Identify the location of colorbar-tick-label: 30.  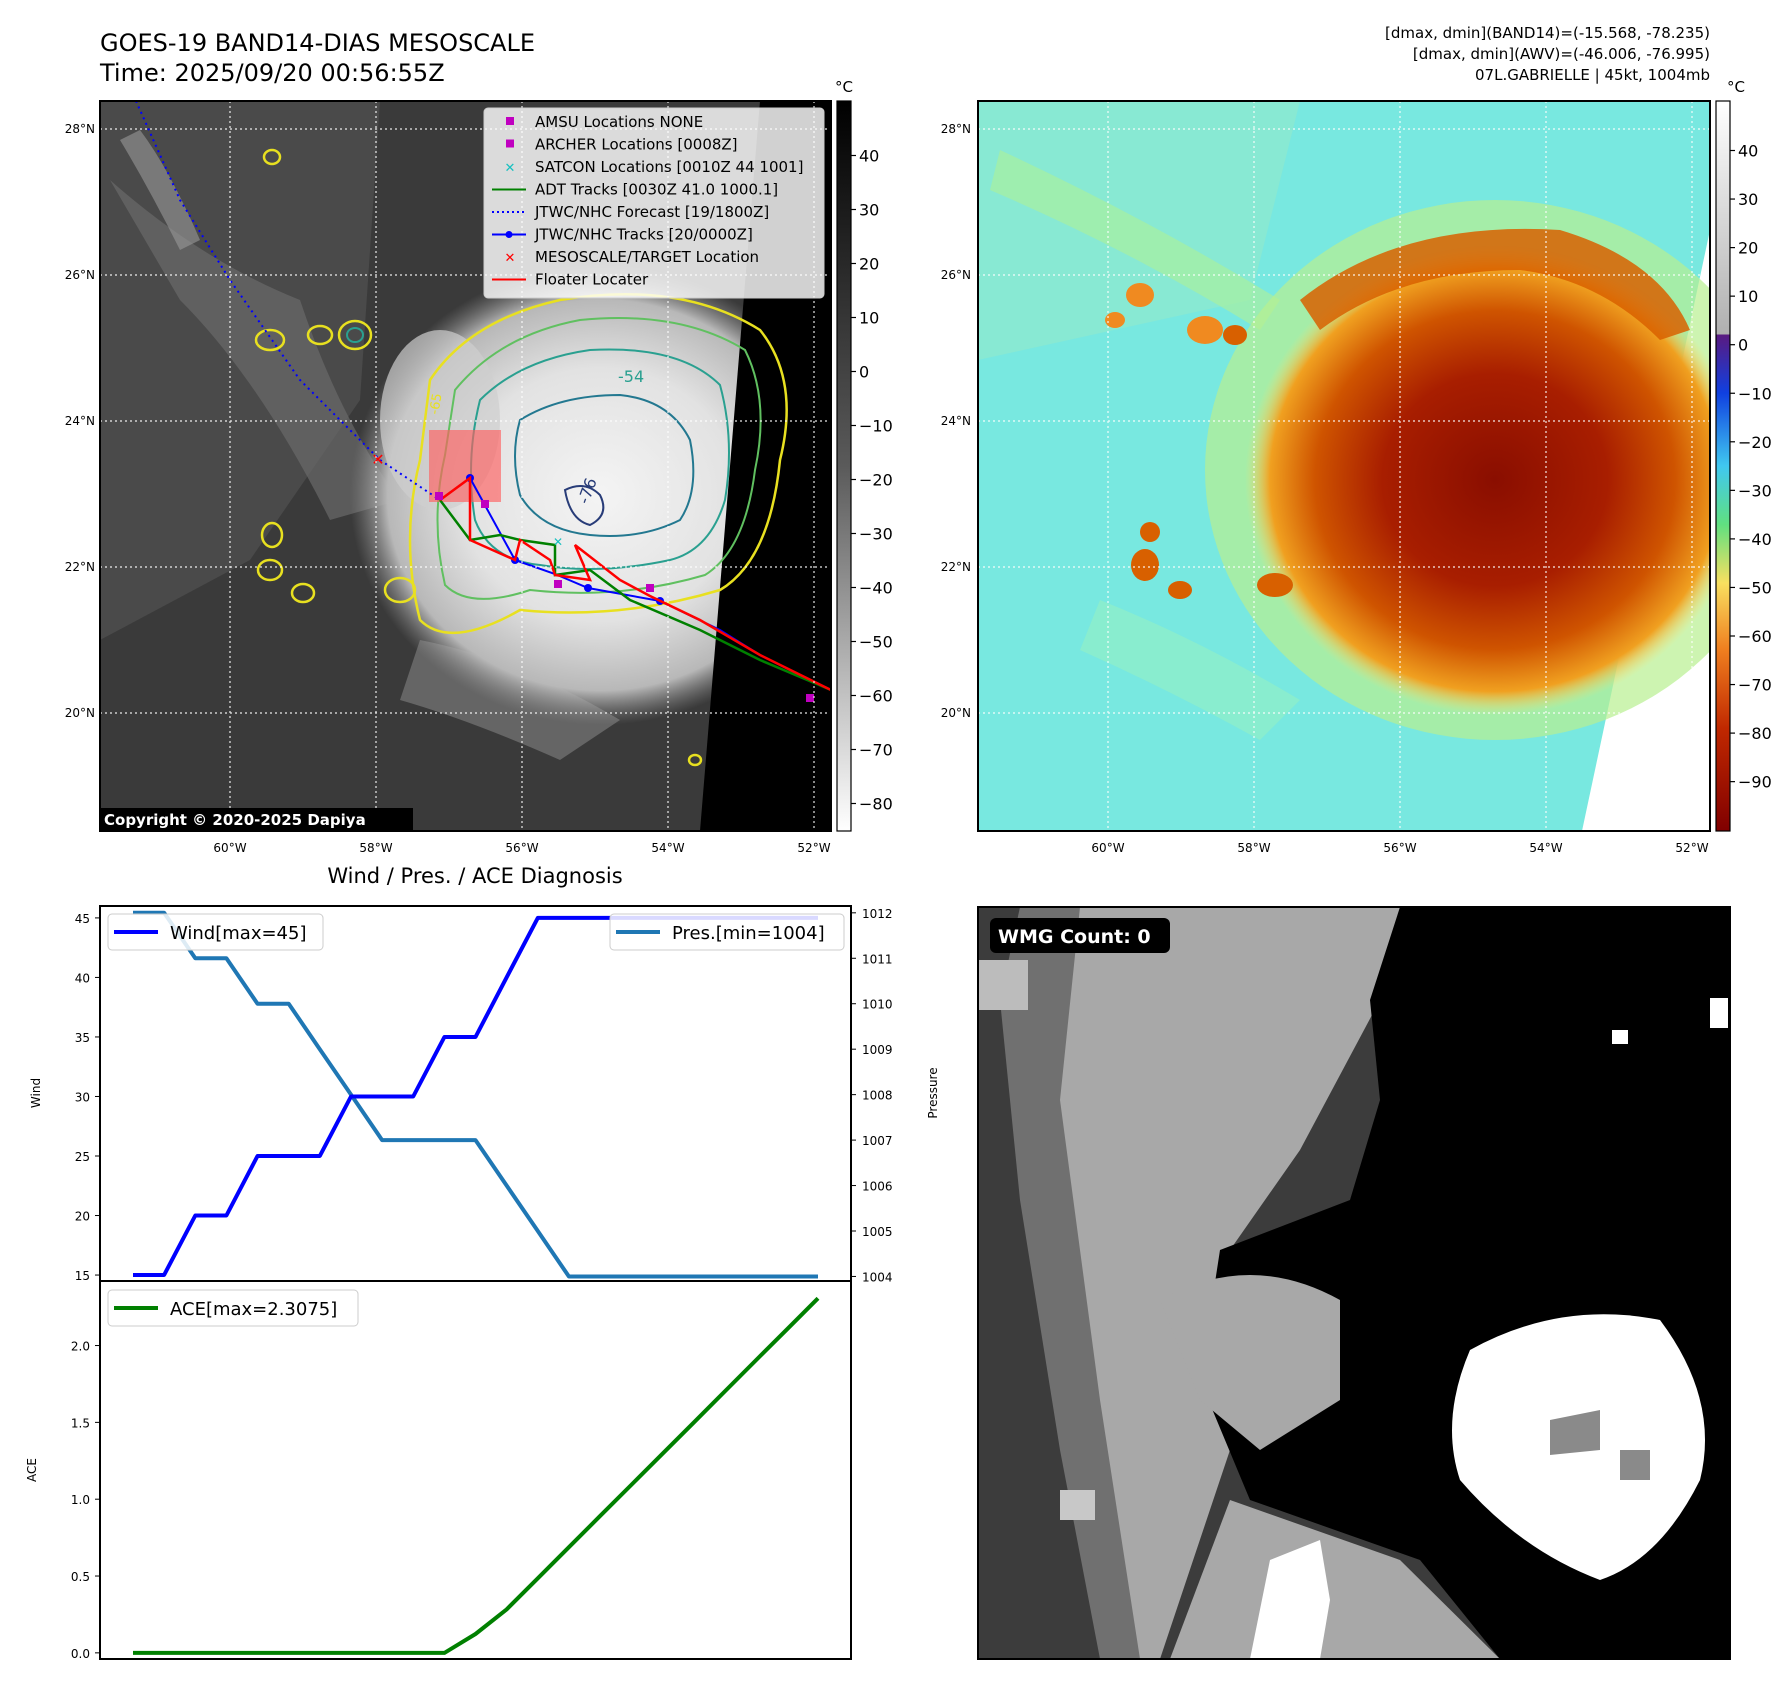
(869, 210).